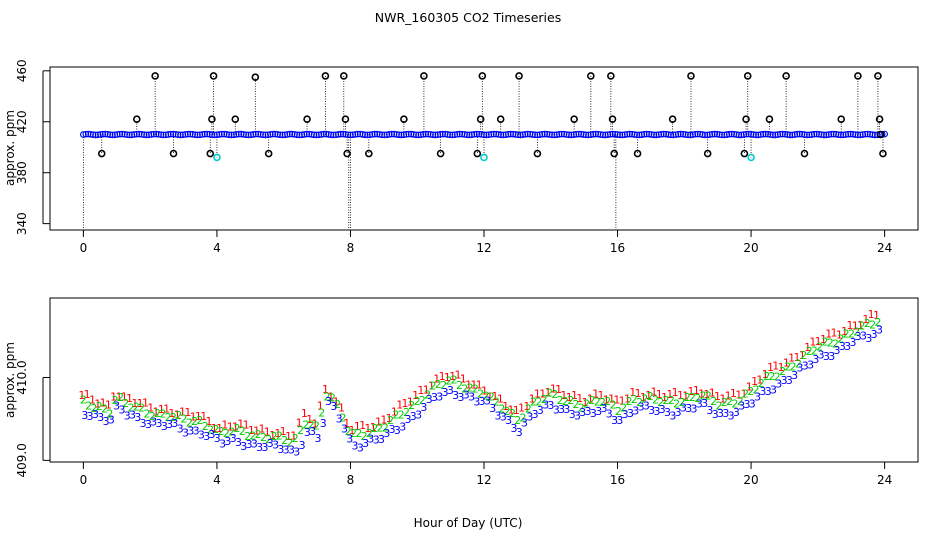  What do you see at coordinates (351, 248) in the screenshot?
I see `x-tick-label: 8` at bounding box center [351, 248].